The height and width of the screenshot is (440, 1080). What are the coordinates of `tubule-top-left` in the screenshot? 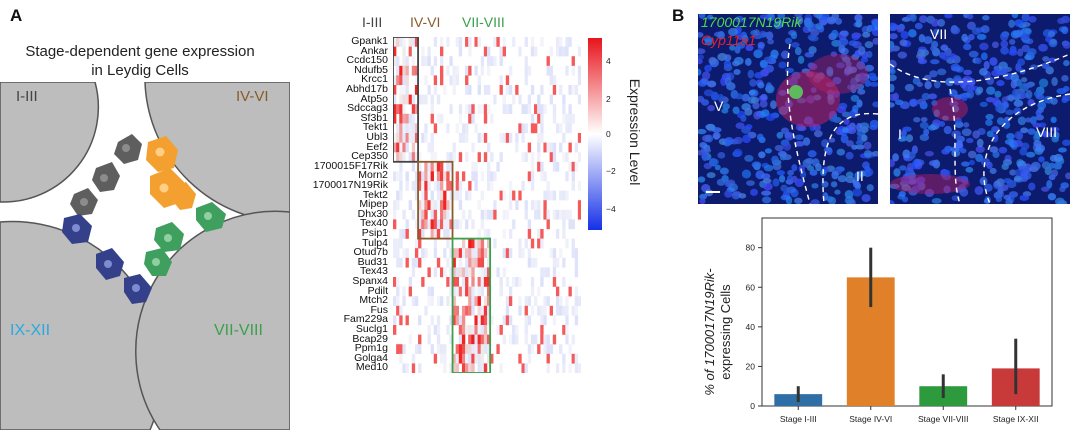 It's located at (50, 142).